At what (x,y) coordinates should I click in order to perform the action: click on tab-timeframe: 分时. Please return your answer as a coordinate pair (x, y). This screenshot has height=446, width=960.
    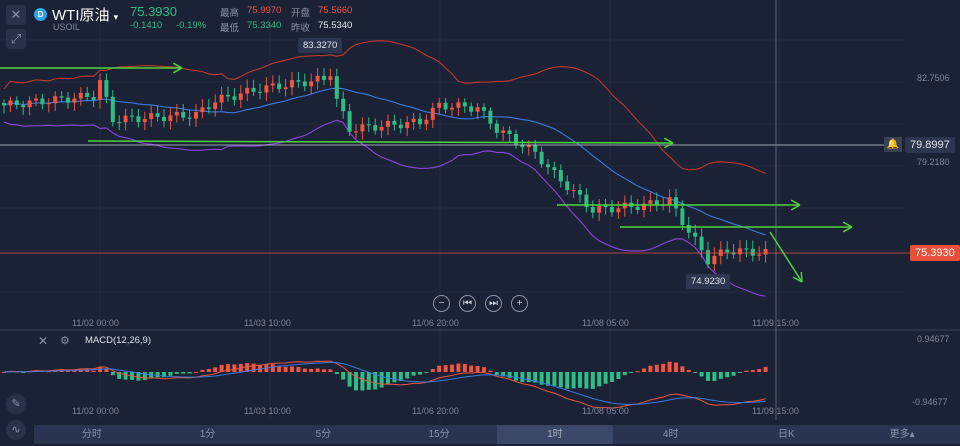
    Looking at the image, I should click on (91, 434).